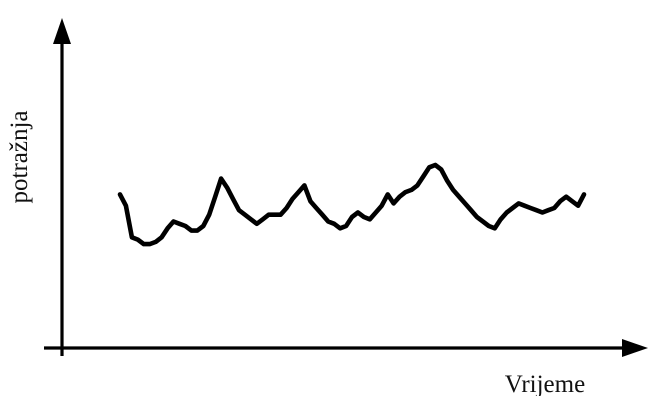  I want to click on x-axis-arrow-icon, so click(635, 348).